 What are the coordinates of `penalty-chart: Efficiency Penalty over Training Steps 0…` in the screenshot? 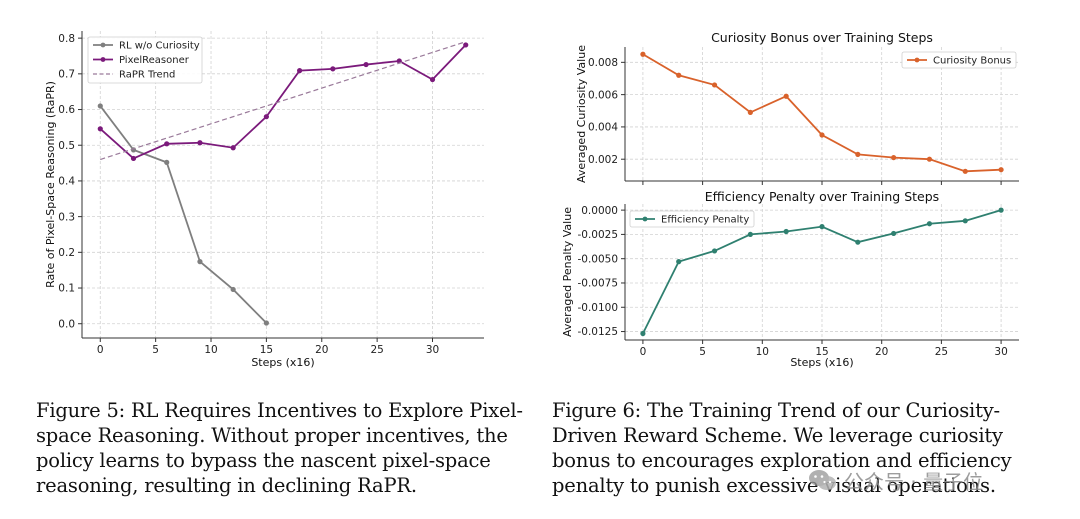 It's located at (790, 279).